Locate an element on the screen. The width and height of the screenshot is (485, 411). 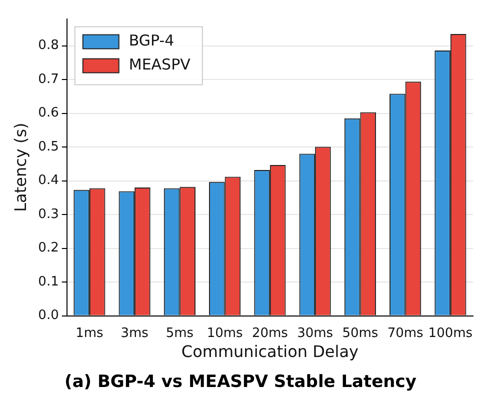
y-axis-title: Latency (s) is located at coordinates (20, 167).